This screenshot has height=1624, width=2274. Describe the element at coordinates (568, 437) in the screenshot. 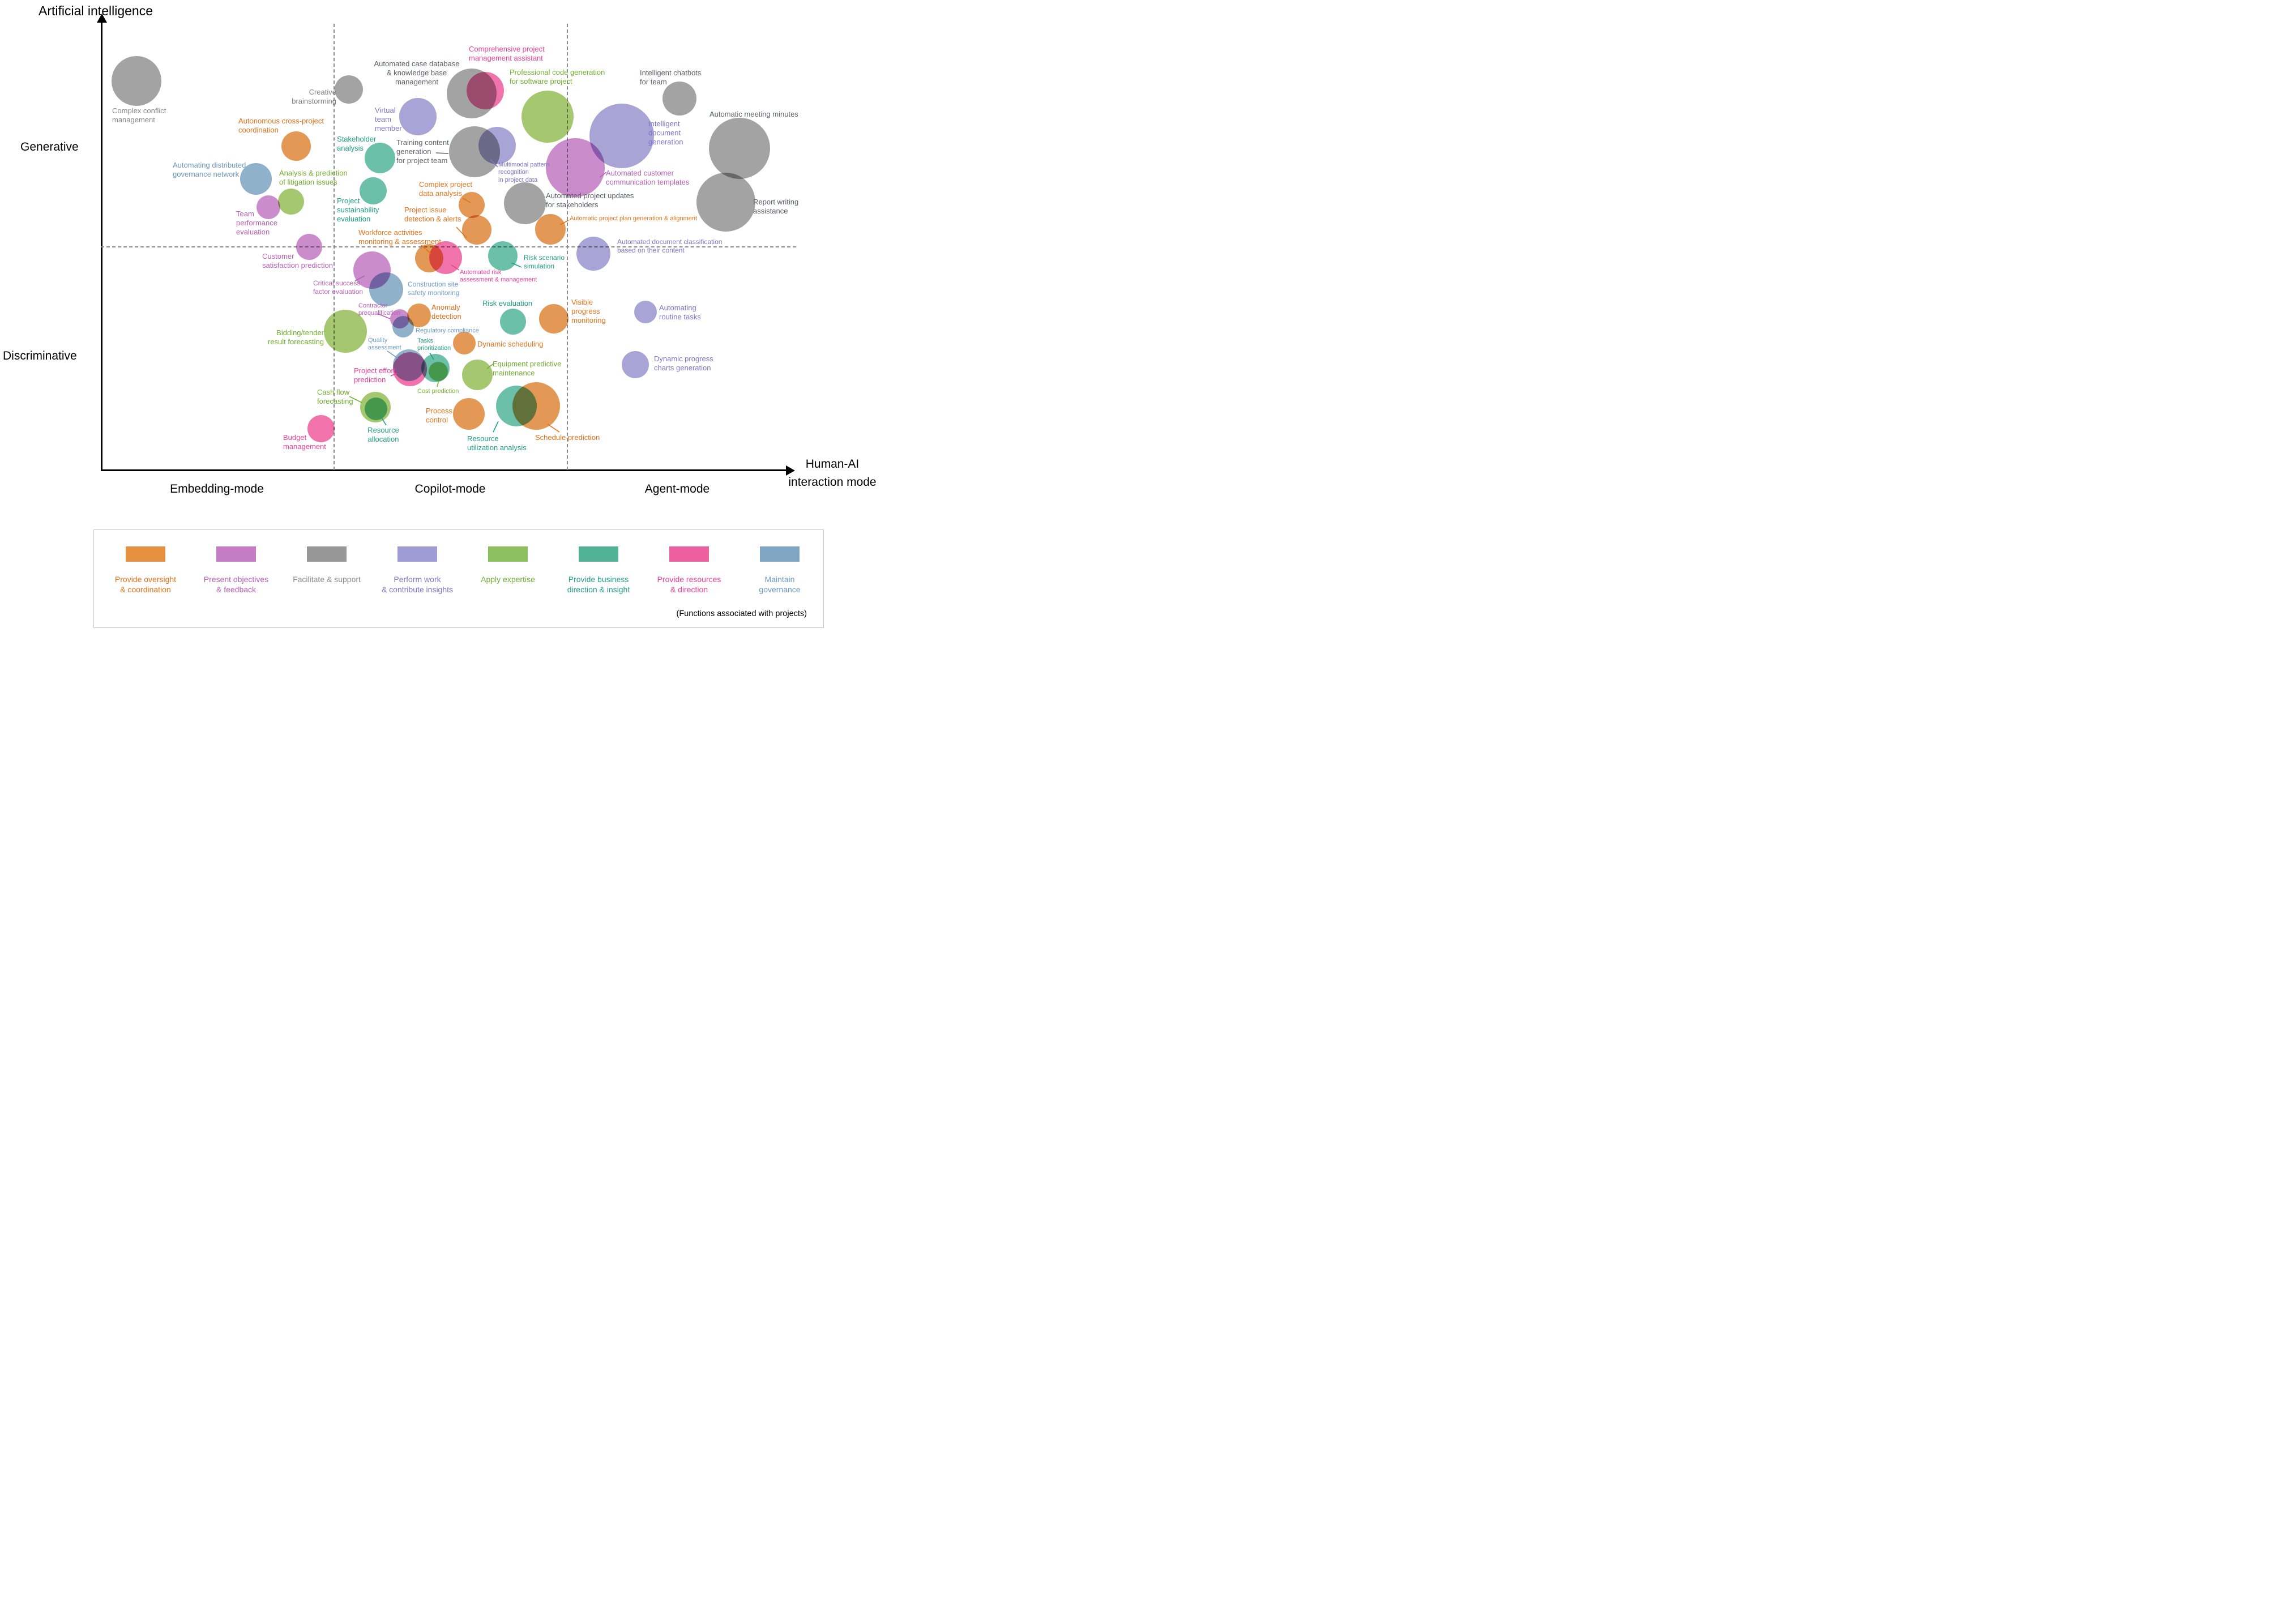

I see `label-schedule-prediction: Schedule prediction` at that location.